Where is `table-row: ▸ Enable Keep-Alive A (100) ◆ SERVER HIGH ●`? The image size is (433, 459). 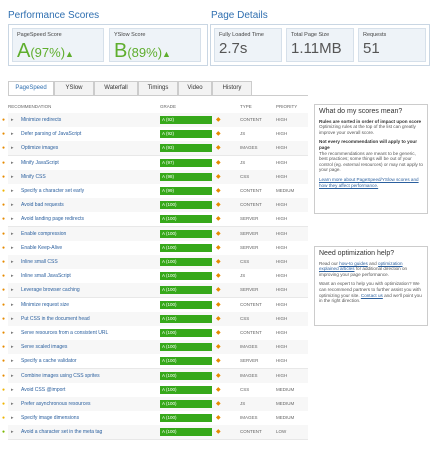 table-row: ▸ Enable Keep-Alive A (100) ◆ SERVER HIGH ● is located at coordinates (155, 248).